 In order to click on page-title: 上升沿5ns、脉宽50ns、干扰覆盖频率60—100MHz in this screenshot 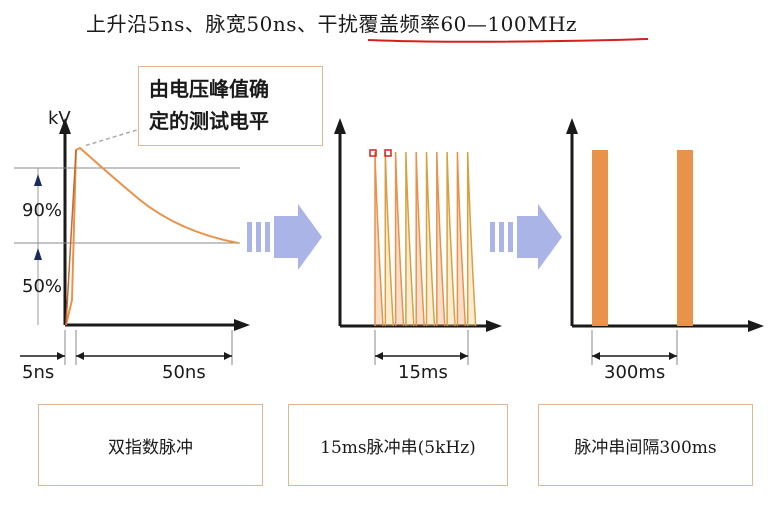, I will do `click(332, 24)`.